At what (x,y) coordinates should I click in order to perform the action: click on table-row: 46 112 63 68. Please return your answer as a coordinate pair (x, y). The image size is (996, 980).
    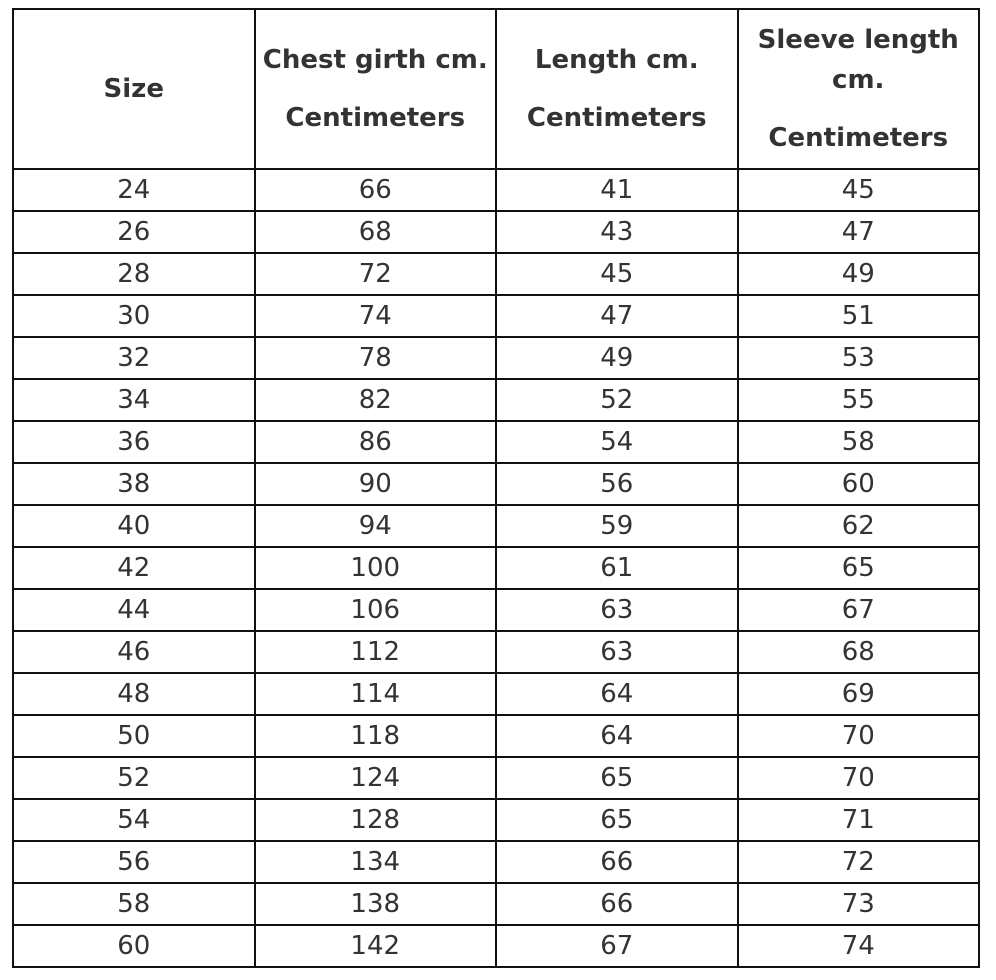
    Looking at the image, I should click on (496, 652).